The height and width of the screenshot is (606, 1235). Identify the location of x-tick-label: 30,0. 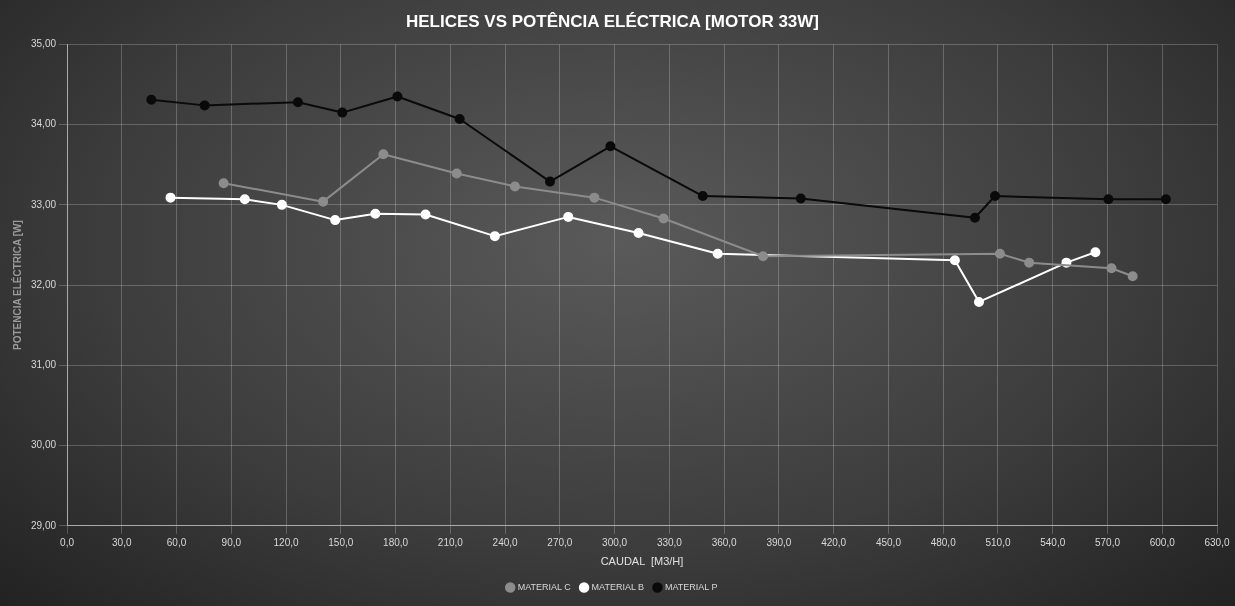
(122, 542).